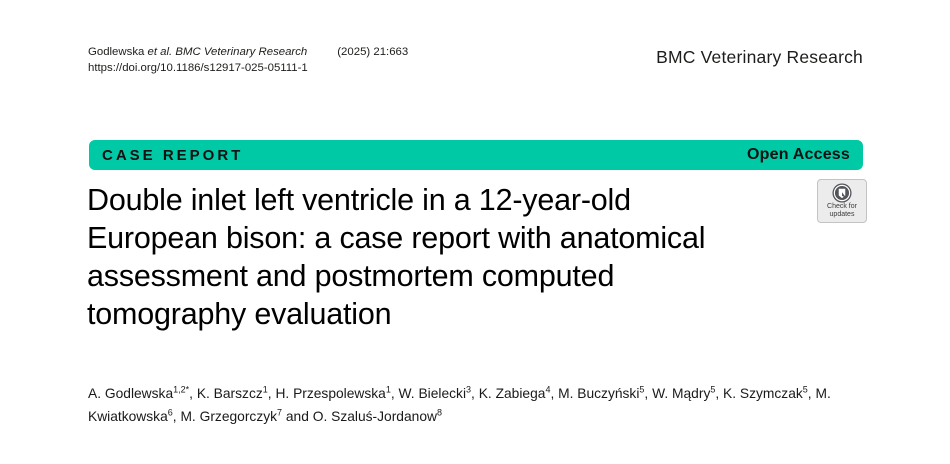 The image size is (950, 464). What do you see at coordinates (118, 52) in the screenshot?
I see `citation-authors: Godlewska` at bounding box center [118, 52].